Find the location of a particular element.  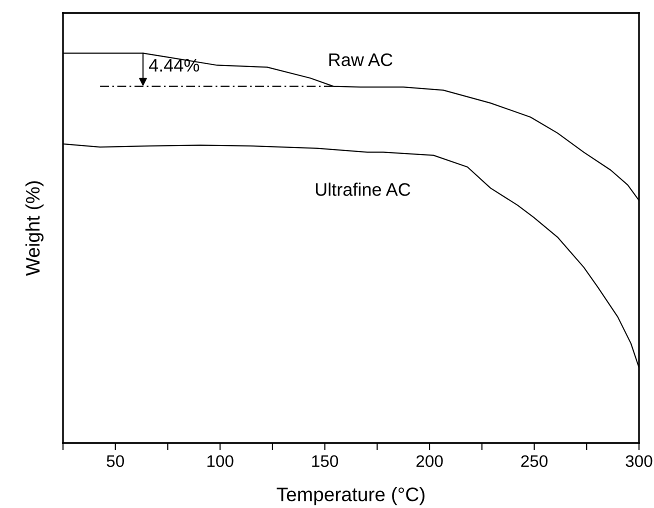

annotation: 4.44% is located at coordinates (174, 65).